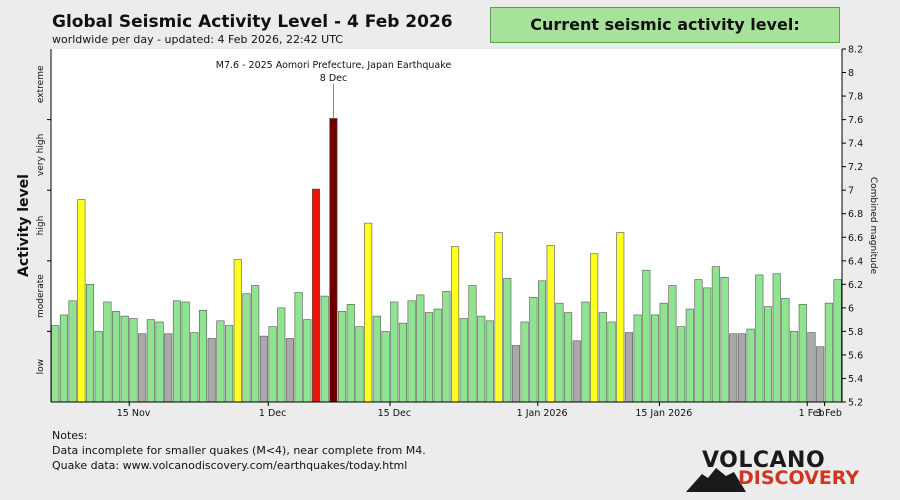  What do you see at coordinates (851, 191) in the screenshot?
I see `y2-tick-label: 7` at bounding box center [851, 191].